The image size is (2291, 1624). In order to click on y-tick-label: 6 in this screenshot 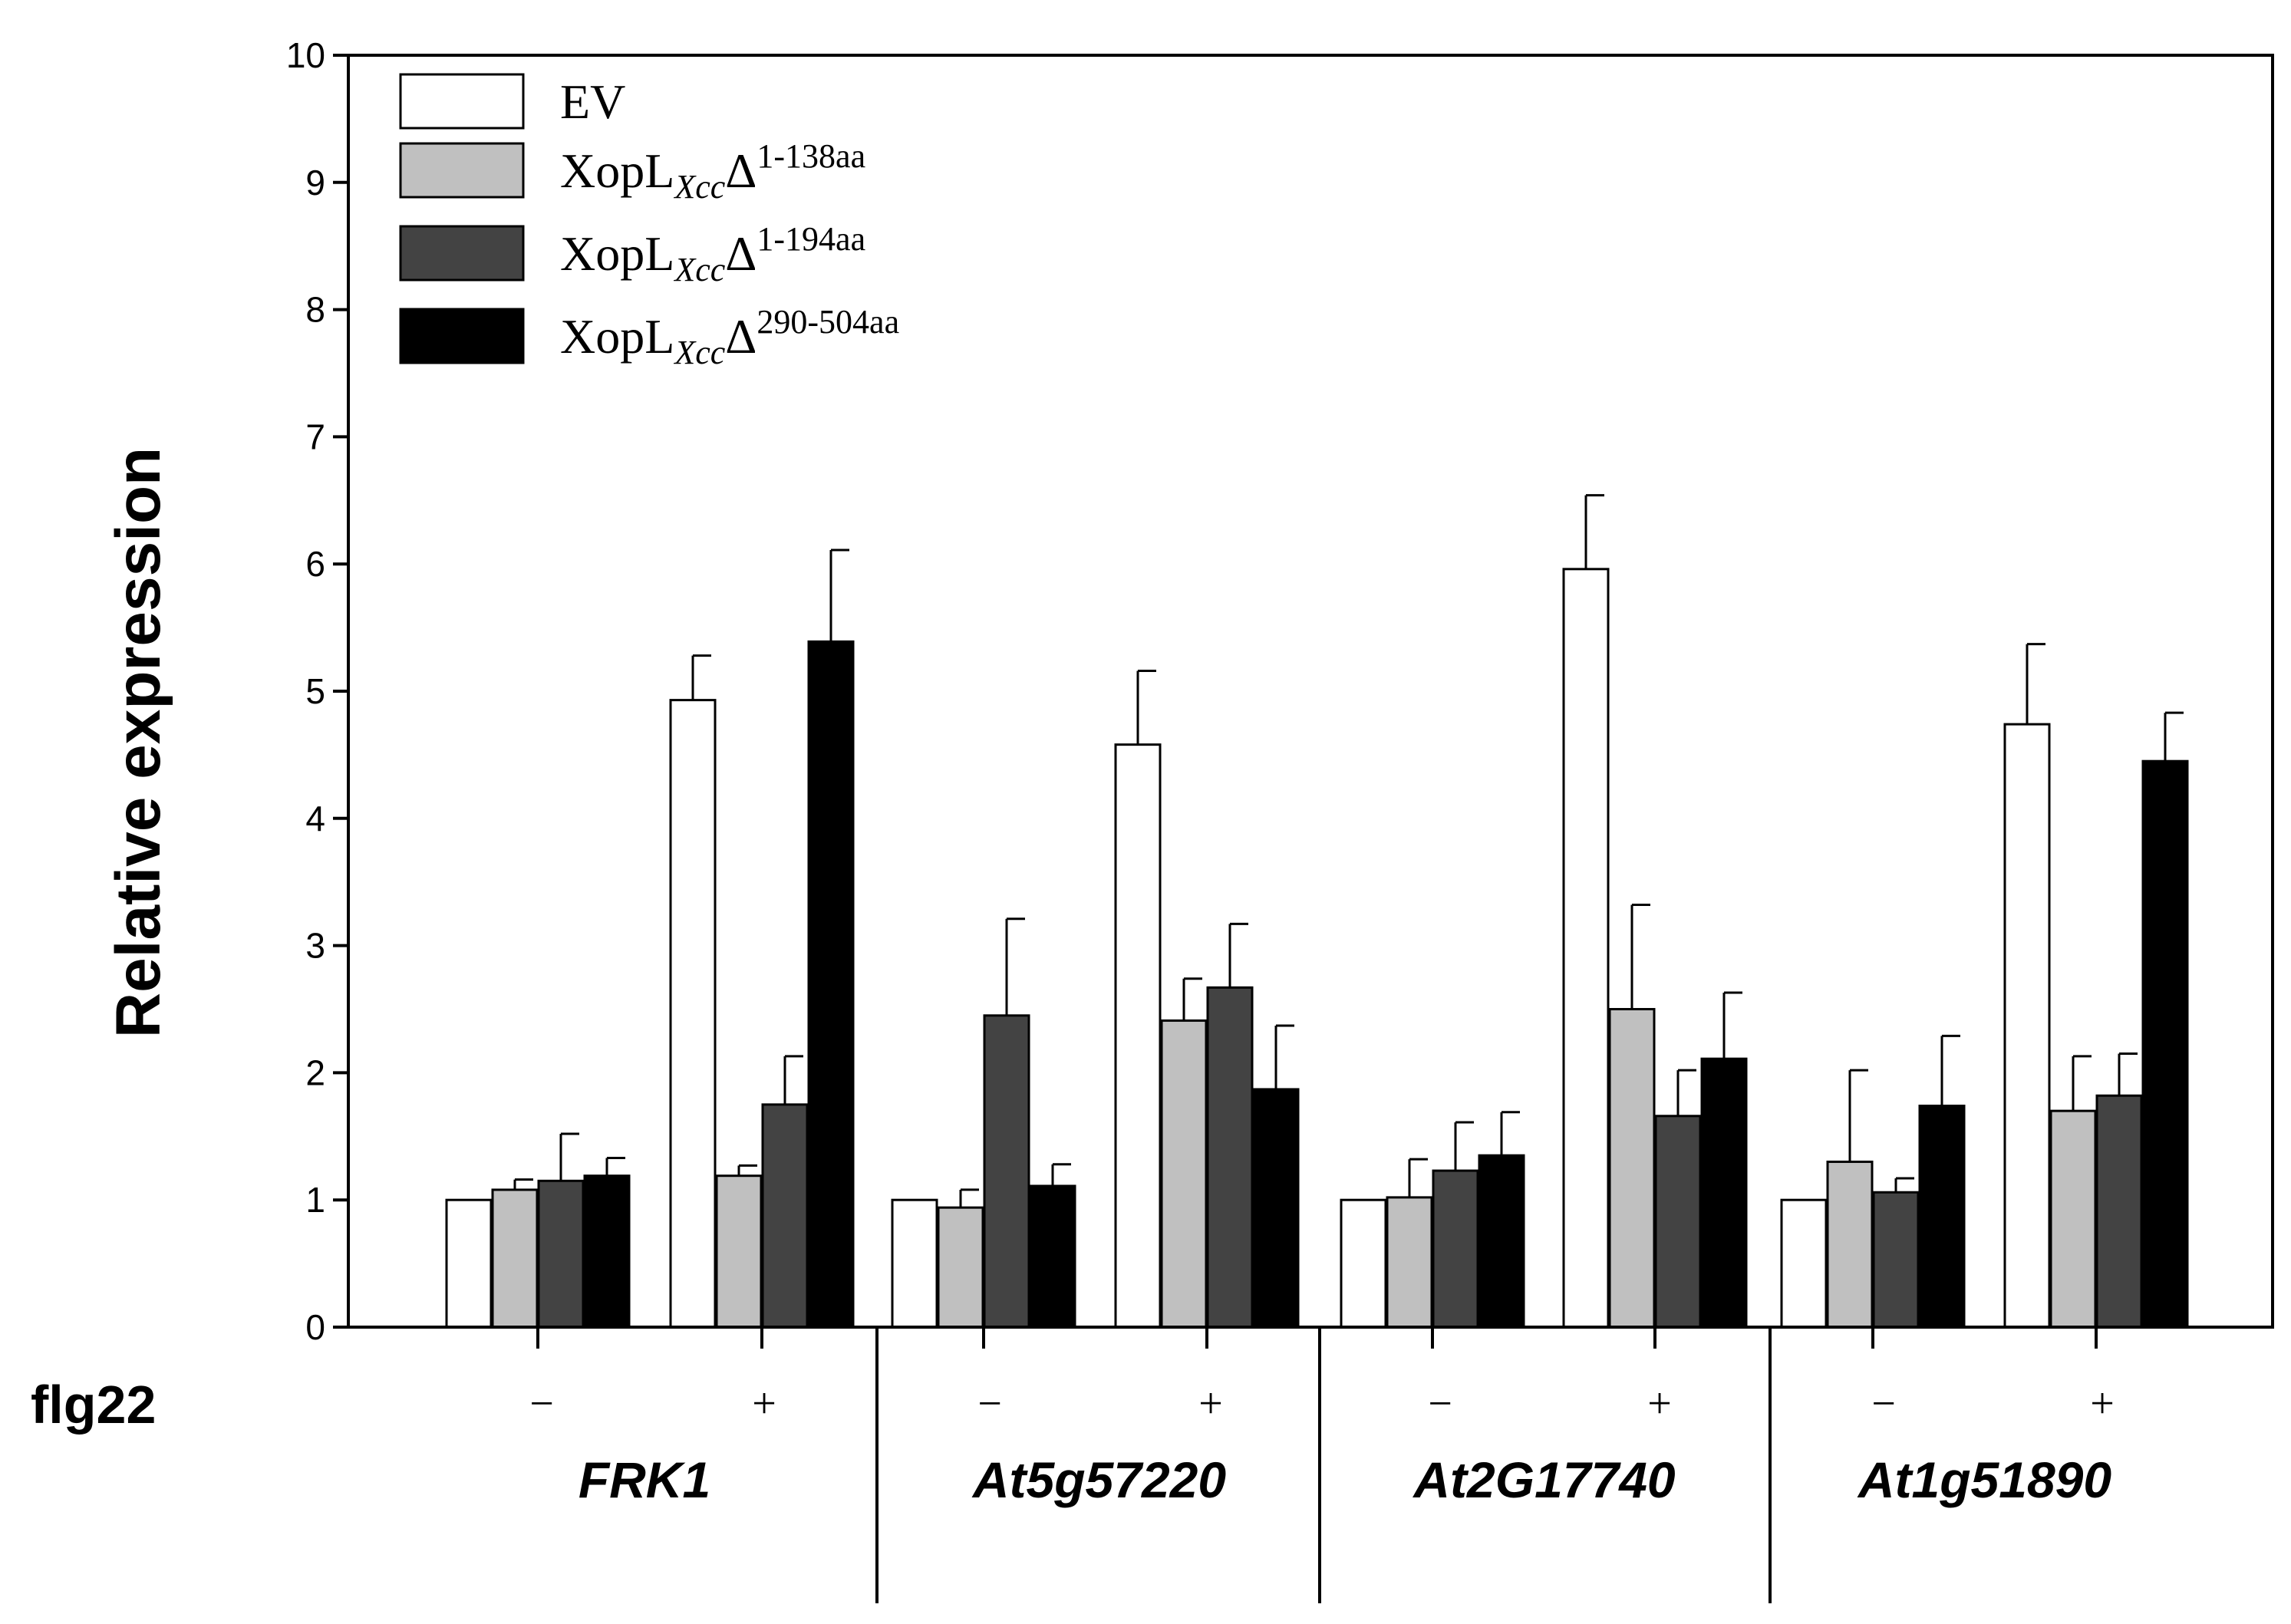, I will do `click(315, 564)`.